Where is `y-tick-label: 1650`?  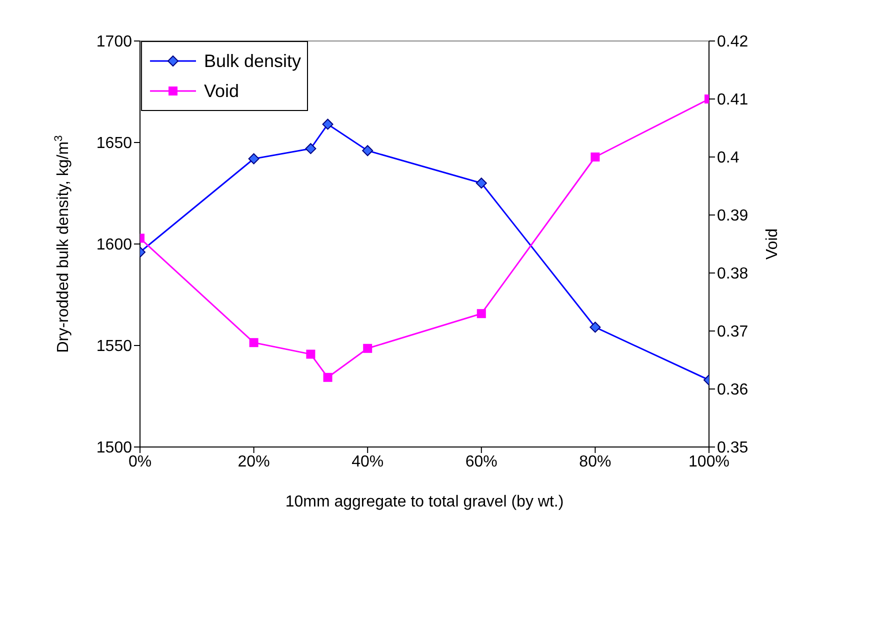
y-tick-label: 1650 is located at coordinates (114, 143).